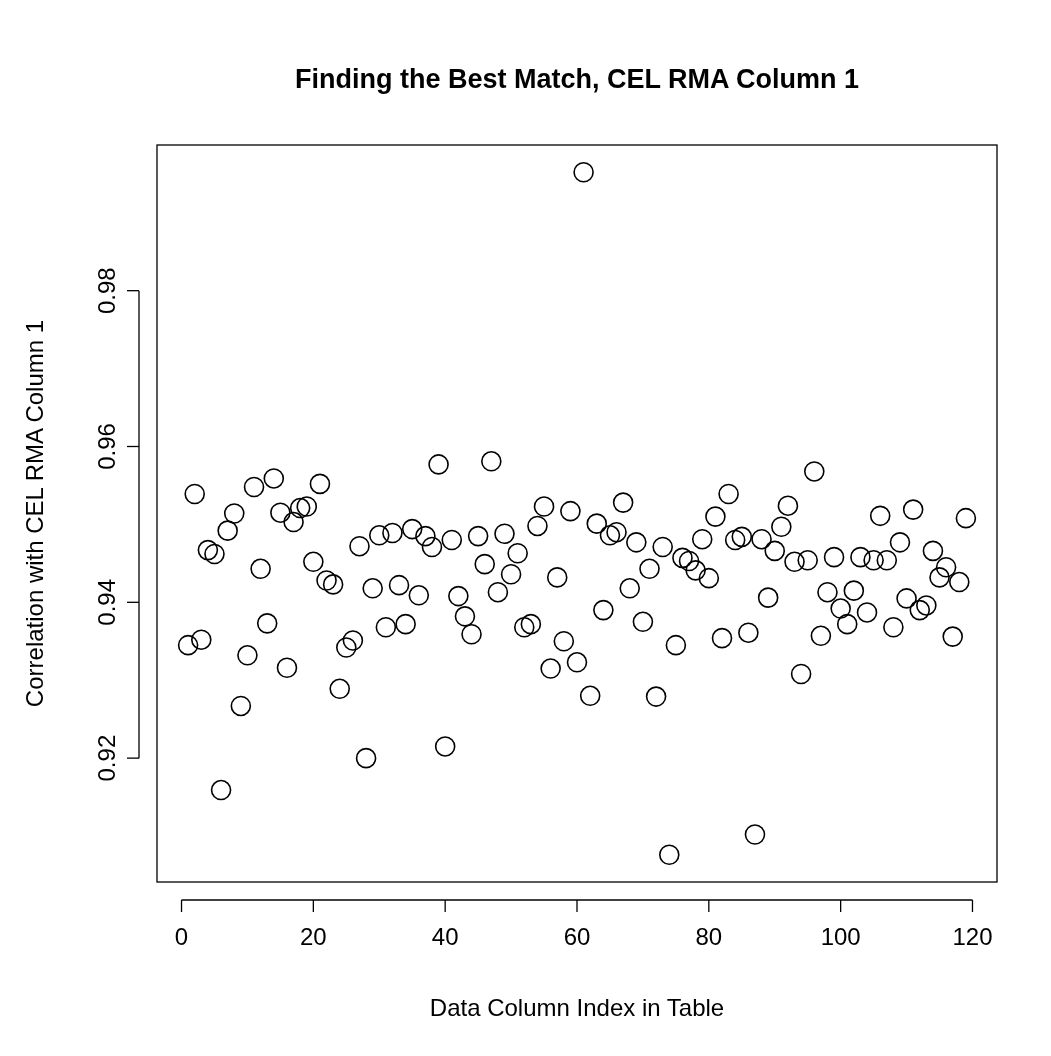  Describe the element at coordinates (577, 1007) in the screenshot. I see `x-axis-title: Data Column Index in Table` at that location.